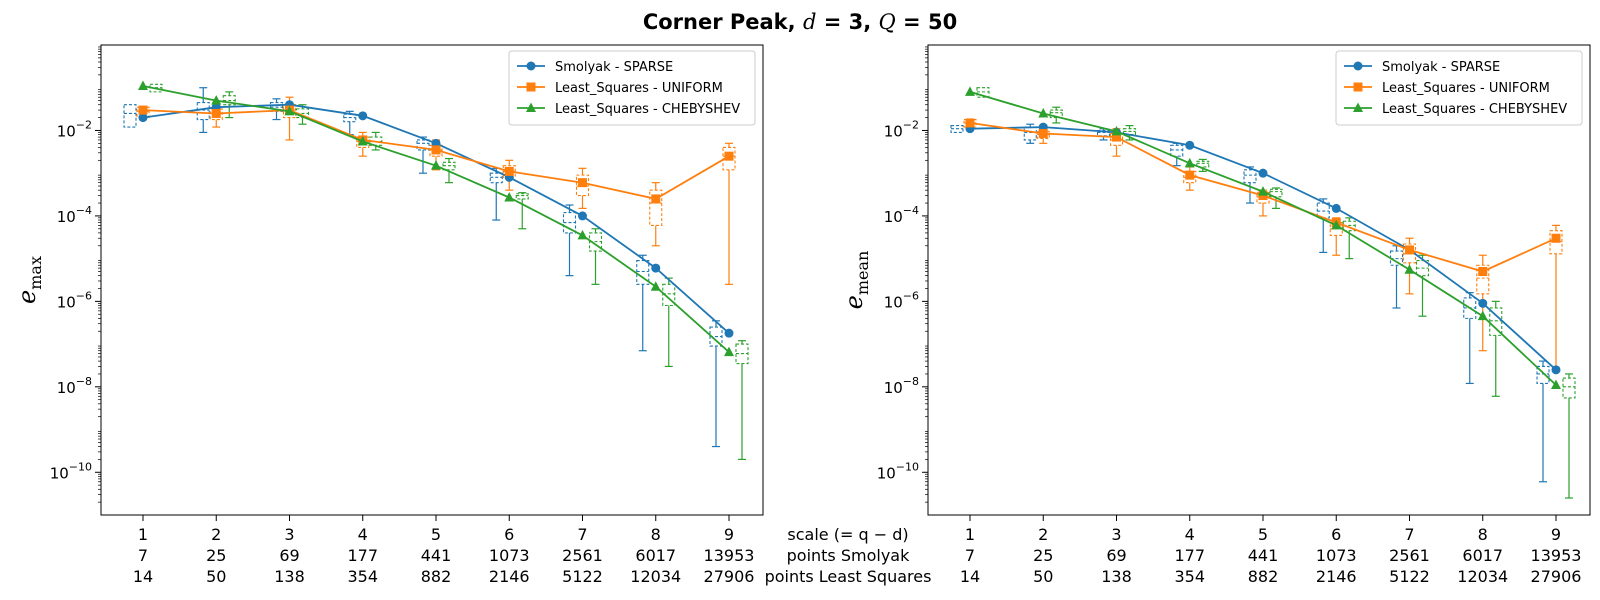 This screenshot has width=1600, height=600. Describe the element at coordinates (1556, 534) in the screenshot. I see `x-tick-label-scale: 9` at that location.